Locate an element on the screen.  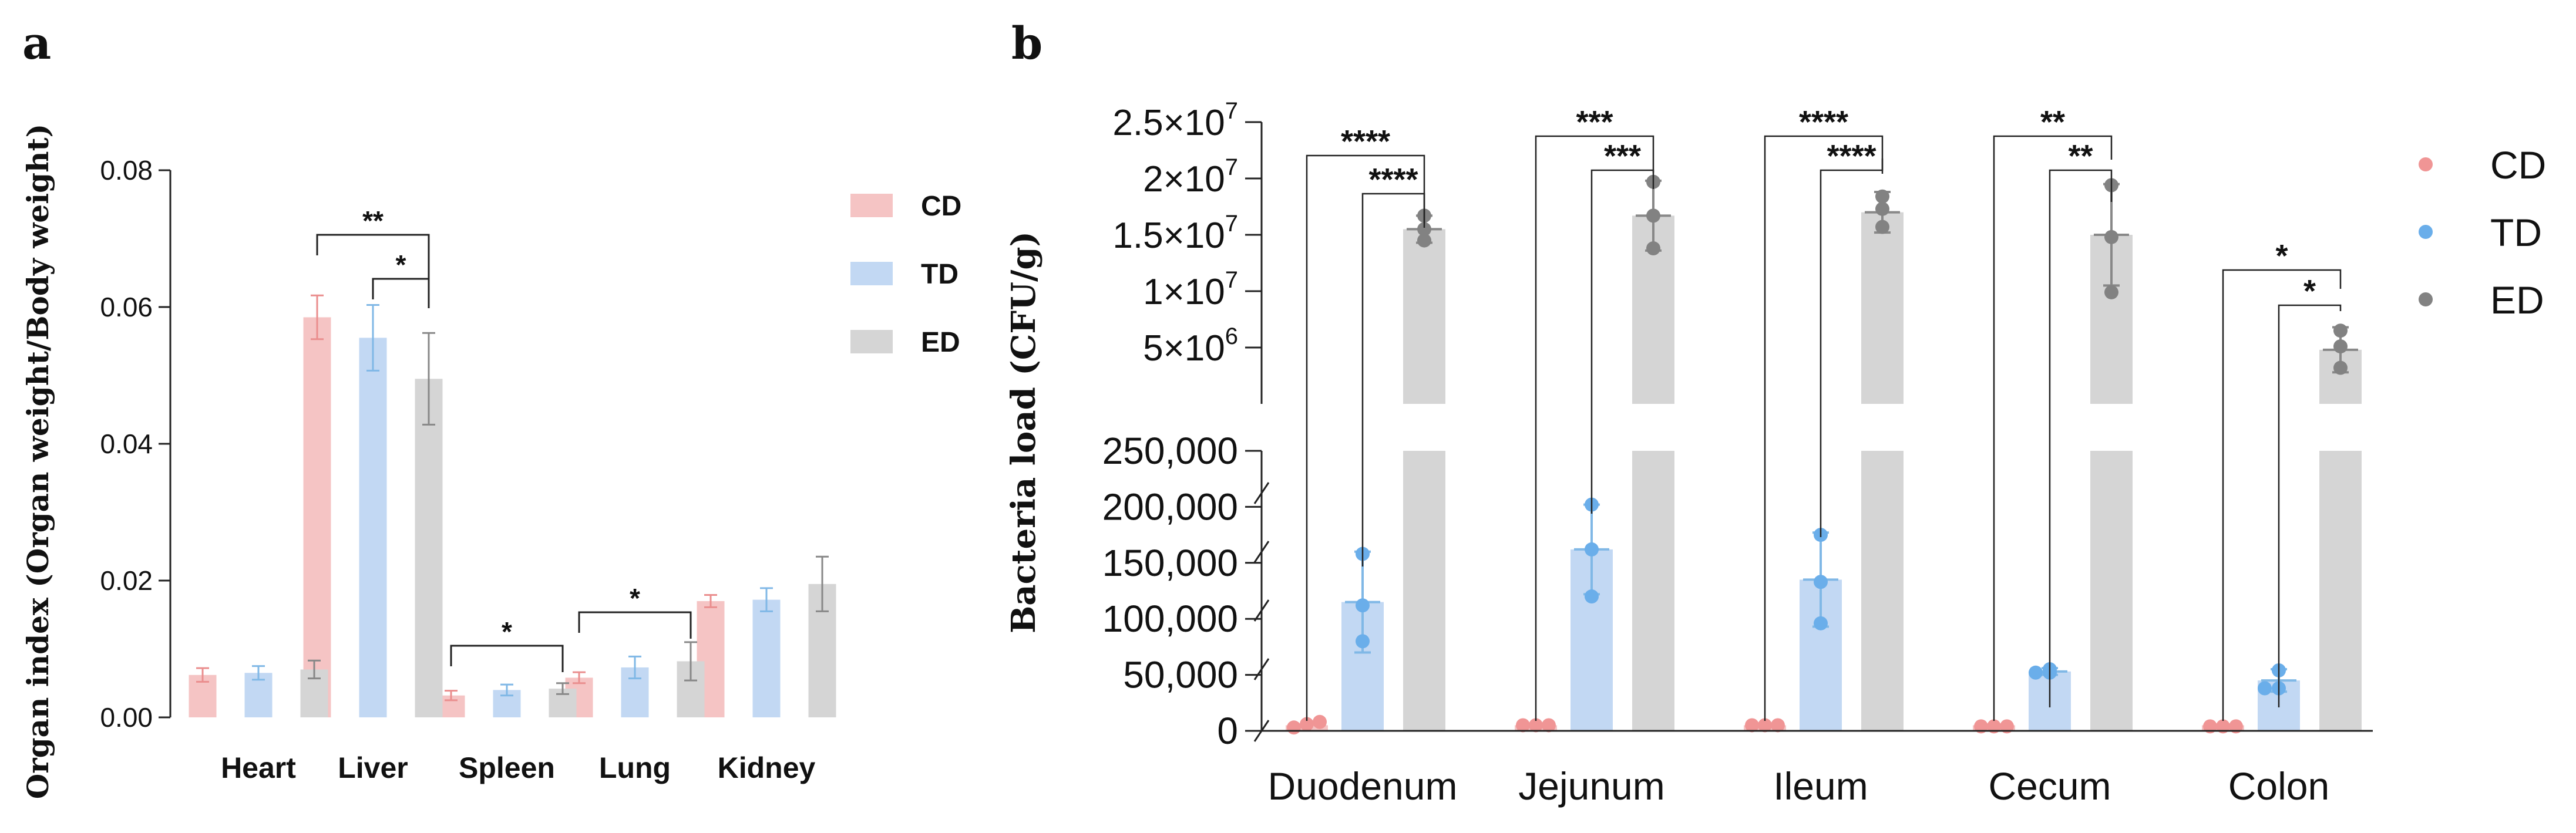
legend-marker-td is located at coordinates (2426, 232).